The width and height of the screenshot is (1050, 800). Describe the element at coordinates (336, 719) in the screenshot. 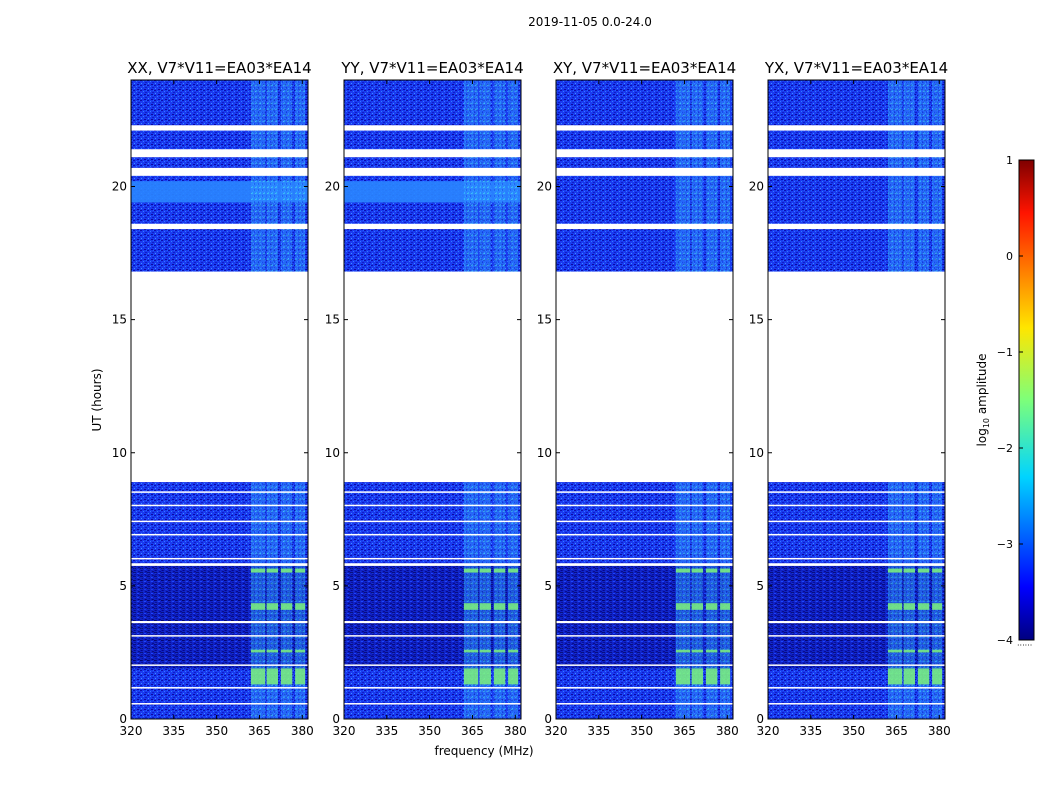

I see `y-tick-label: 0` at that location.